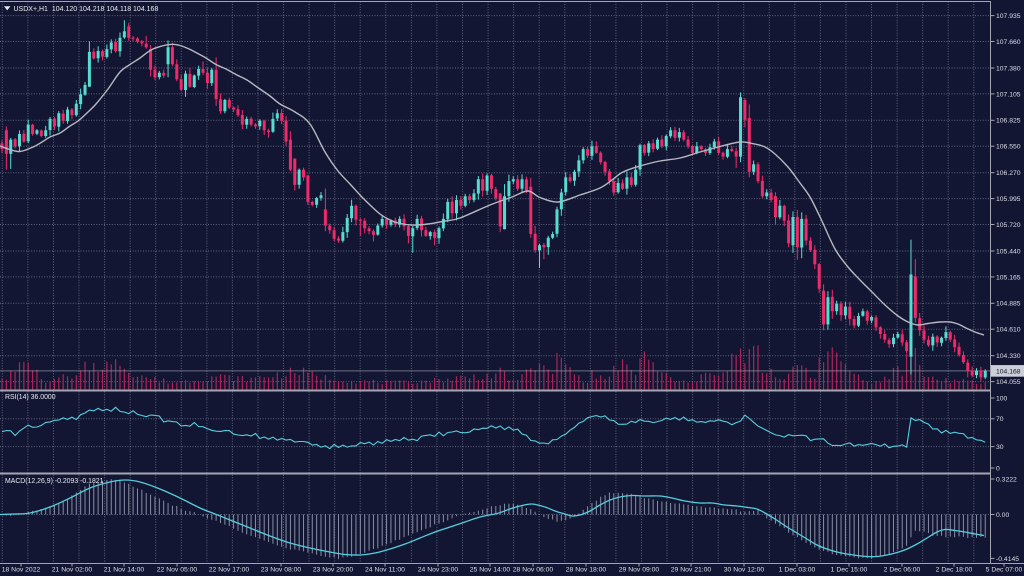 This screenshot has height=576, width=1024. Describe the element at coordinates (1008, 356) in the screenshot. I see `svg-text: 104.330` at that location.